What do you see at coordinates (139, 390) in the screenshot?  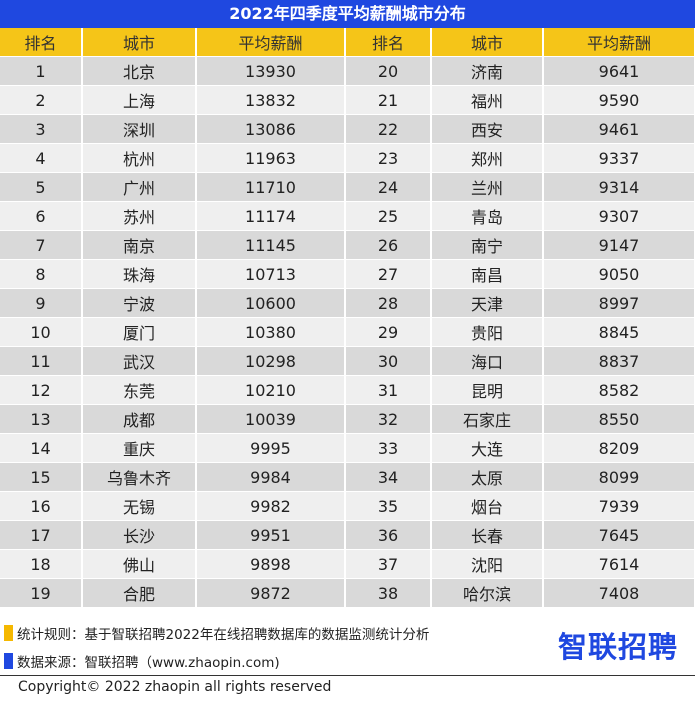 I see `city-cell: 东莞` at bounding box center [139, 390].